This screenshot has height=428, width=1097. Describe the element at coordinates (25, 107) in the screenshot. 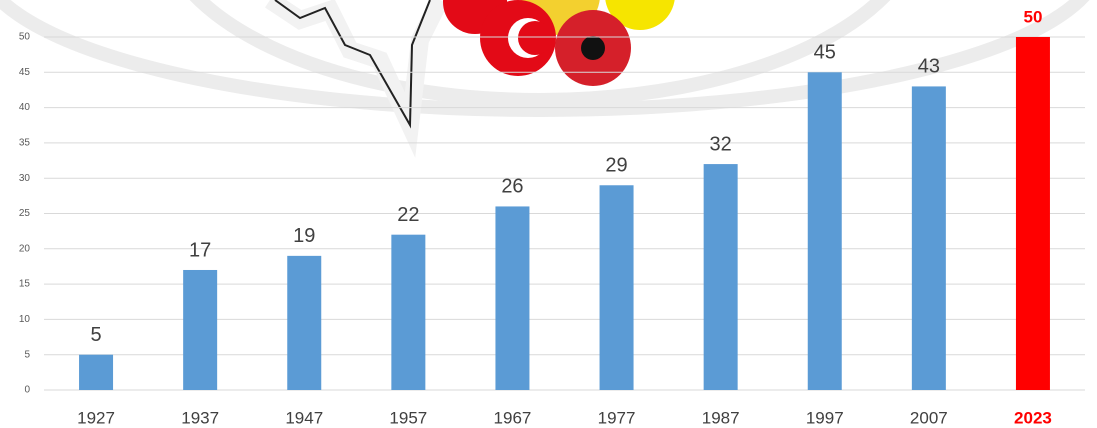

I see `y-tick-label: 40` at that location.